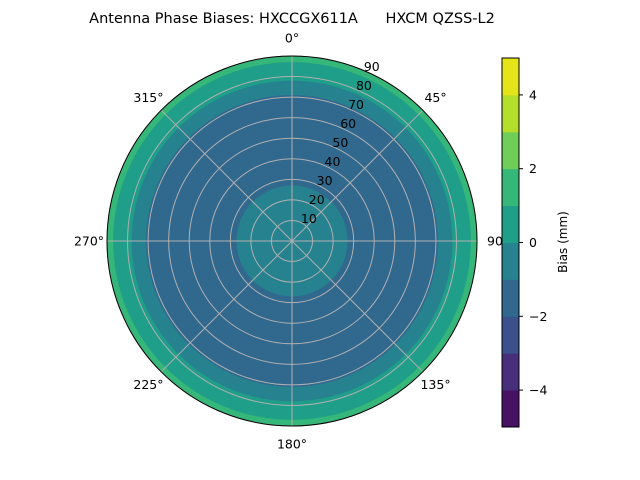 This screenshot has width=640, height=480. What do you see at coordinates (563, 242) in the screenshot?
I see `colorbar-label: Bias (mm)` at bounding box center [563, 242].